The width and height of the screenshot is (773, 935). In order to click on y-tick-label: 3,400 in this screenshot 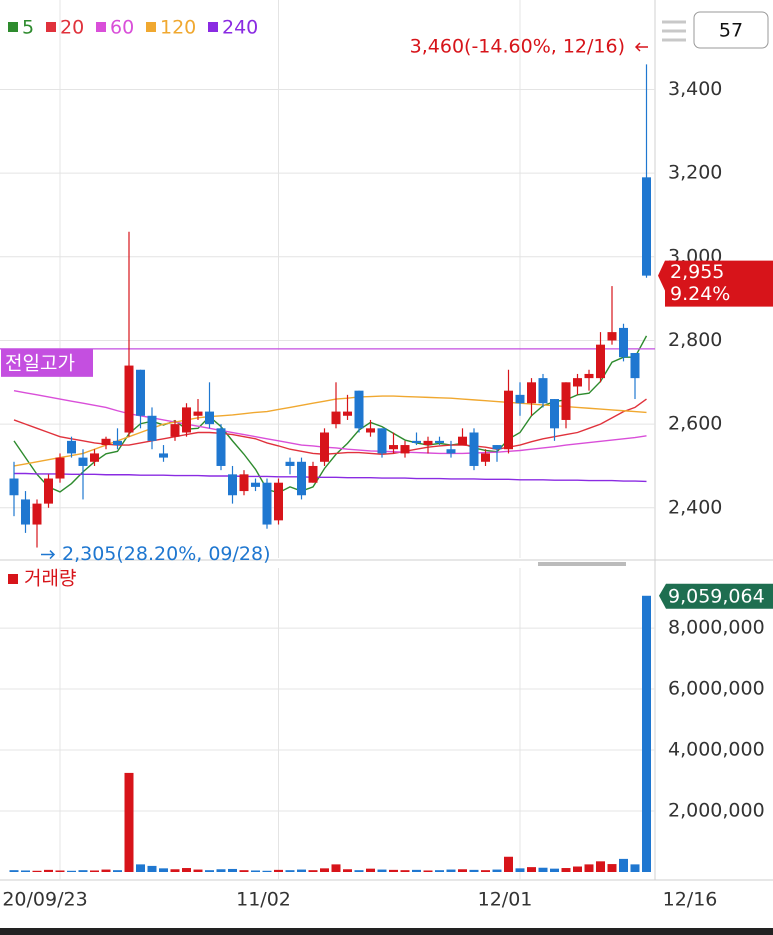, I will do `click(695, 89)`.